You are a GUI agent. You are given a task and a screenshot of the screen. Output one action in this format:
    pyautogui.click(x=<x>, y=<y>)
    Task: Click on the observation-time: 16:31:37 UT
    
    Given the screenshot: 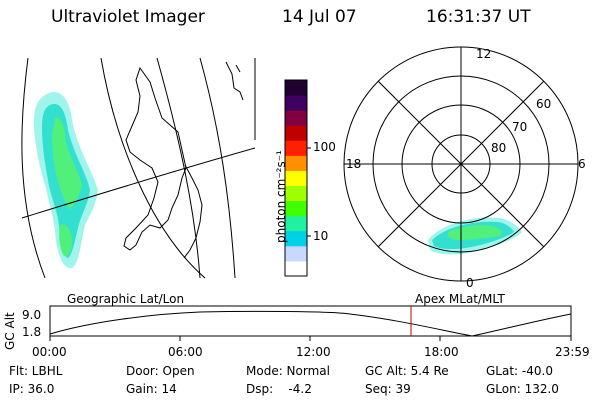 What is the action you would take?
    pyautogui.click(x=478, y=17)
    